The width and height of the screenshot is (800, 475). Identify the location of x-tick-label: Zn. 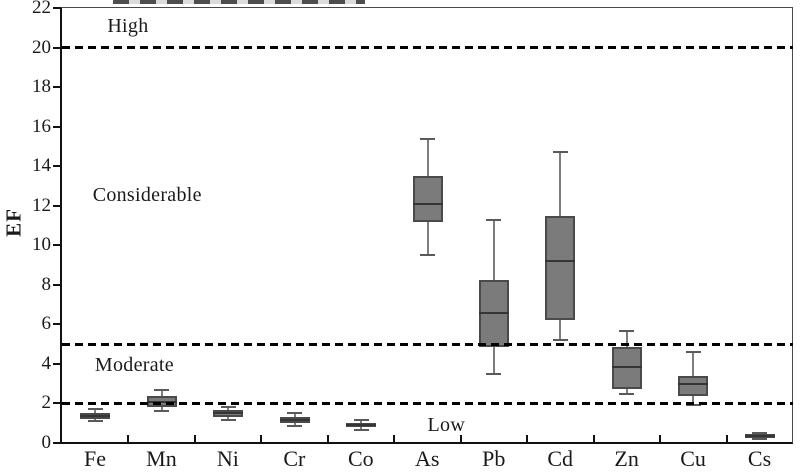
(626, 458).